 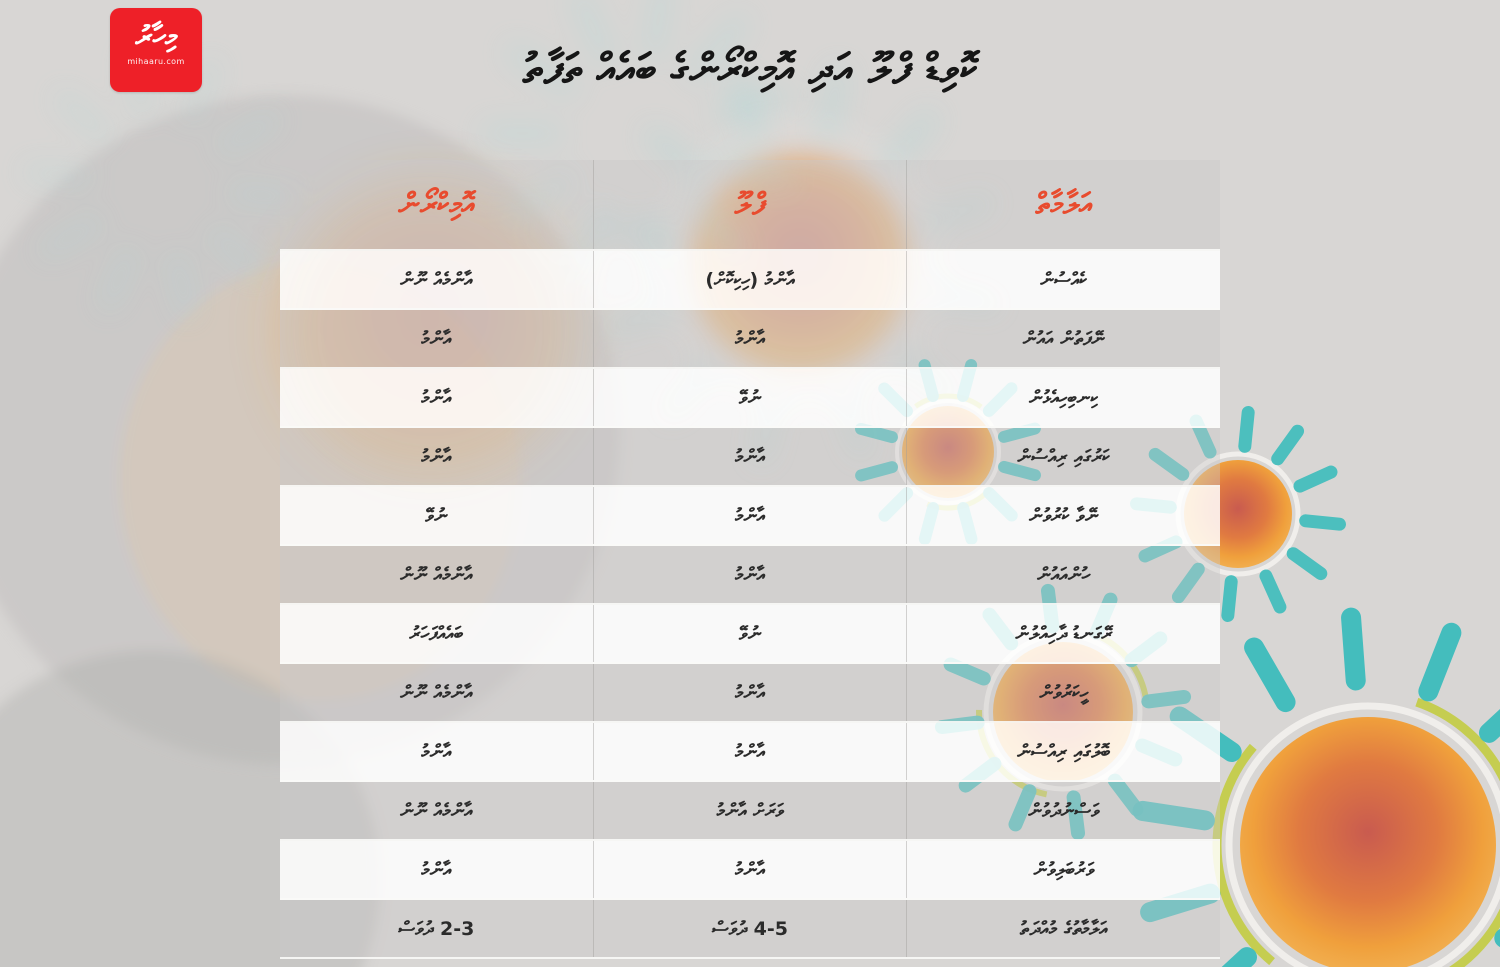 I want to click on symptom-cell: ބޮލުގައި ރިއްސުން, so click(x=1064, y=751).